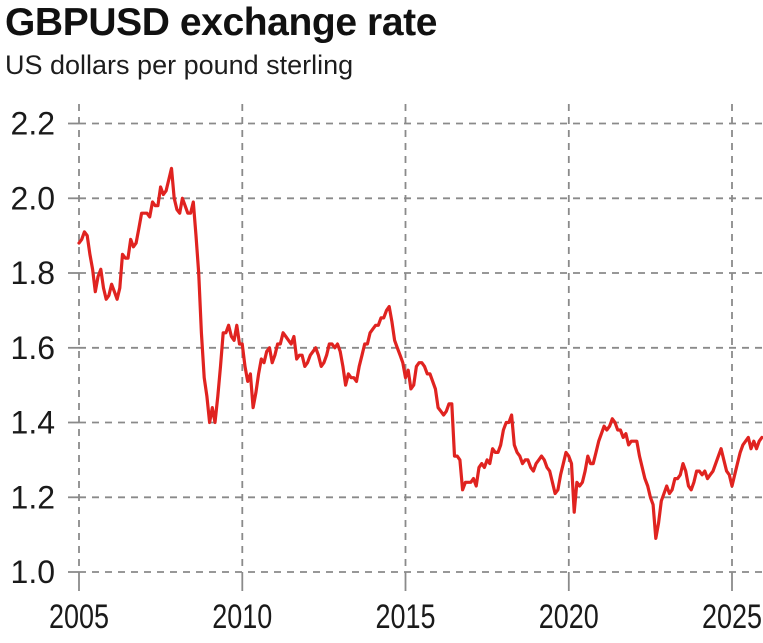  I want to click on x-tick-label: 2015, so click(406, 617).